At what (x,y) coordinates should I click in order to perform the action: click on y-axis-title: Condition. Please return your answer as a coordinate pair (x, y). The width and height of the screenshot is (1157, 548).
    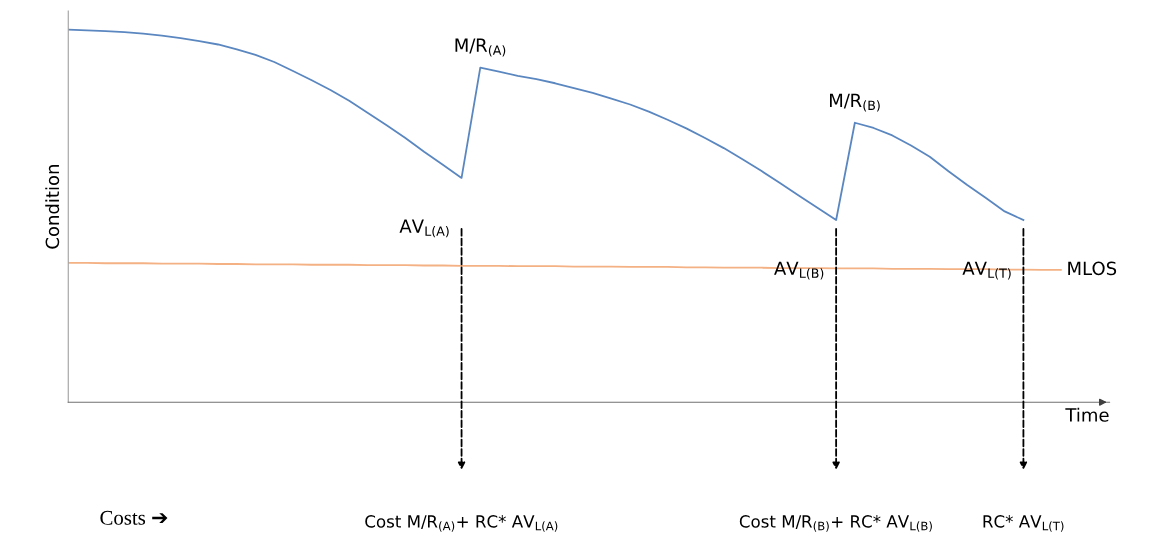
    Looking at the image, I should click on (52, 207).